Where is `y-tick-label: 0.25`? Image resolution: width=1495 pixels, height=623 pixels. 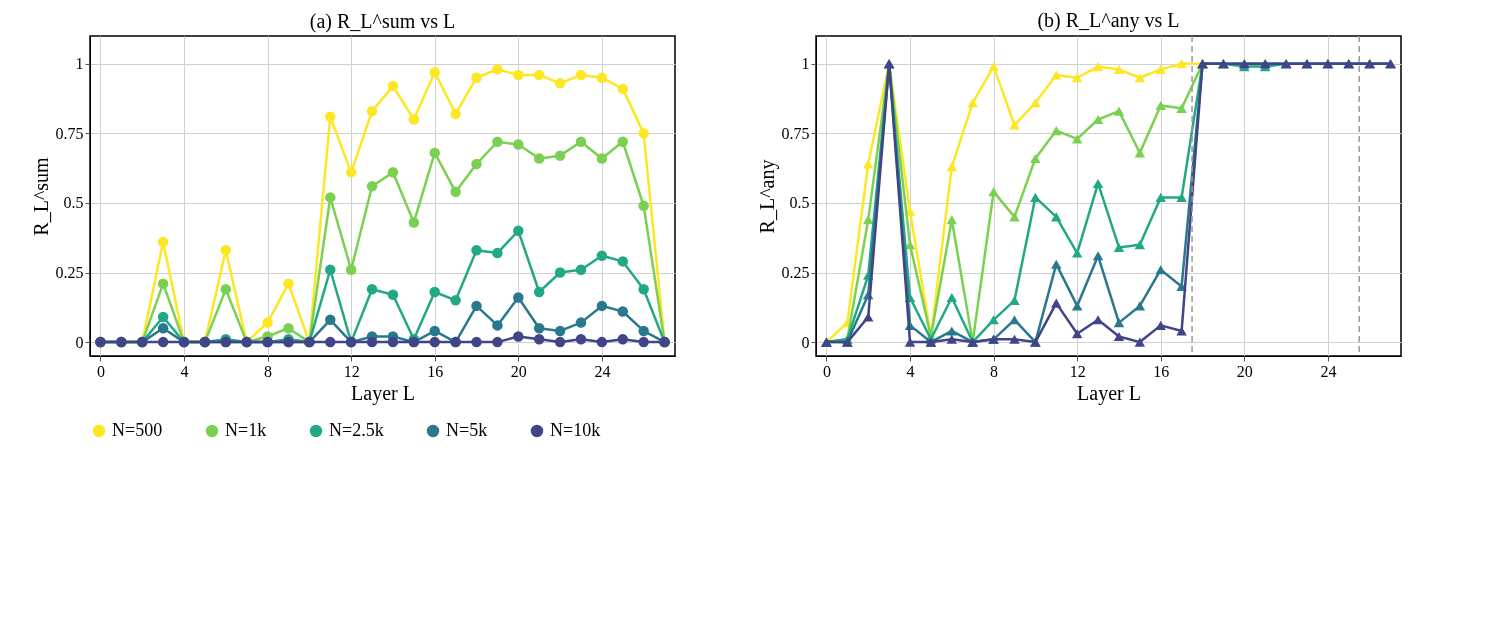
y-tick-label: 0.25 is located at coordinates (795, 273).